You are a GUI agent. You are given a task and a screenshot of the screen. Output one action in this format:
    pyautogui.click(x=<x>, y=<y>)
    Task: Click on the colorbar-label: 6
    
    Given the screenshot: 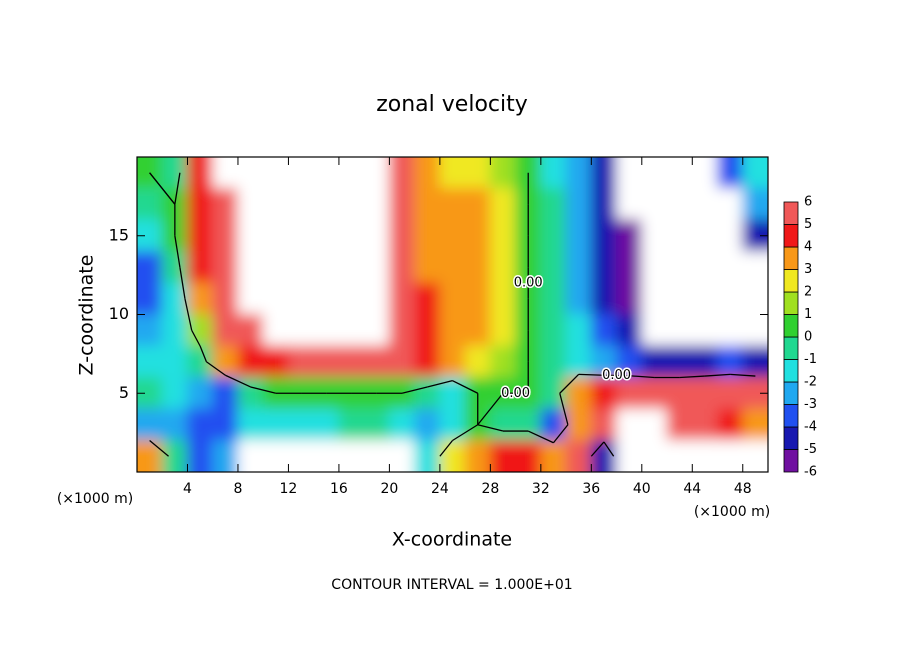 What is the action you would take?
    pyautogui.click(x=808, y=202)
    